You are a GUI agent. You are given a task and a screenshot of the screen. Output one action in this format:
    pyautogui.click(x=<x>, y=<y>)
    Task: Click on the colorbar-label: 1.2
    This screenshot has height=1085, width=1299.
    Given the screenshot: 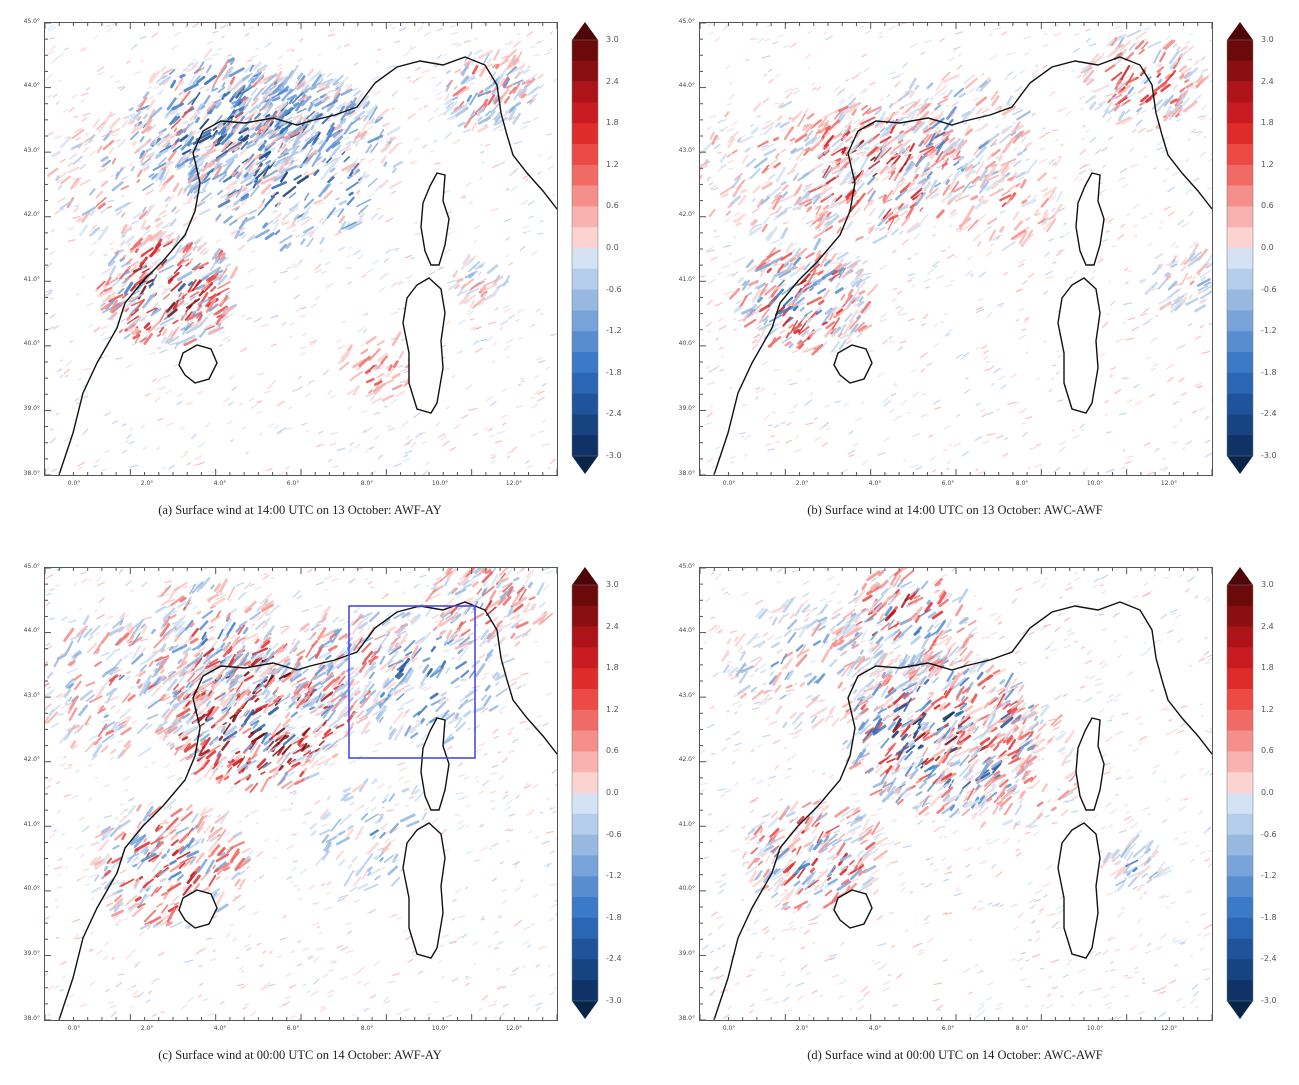 What is the action you would take?
    pyautogui.click(x=1278, y=709)
    